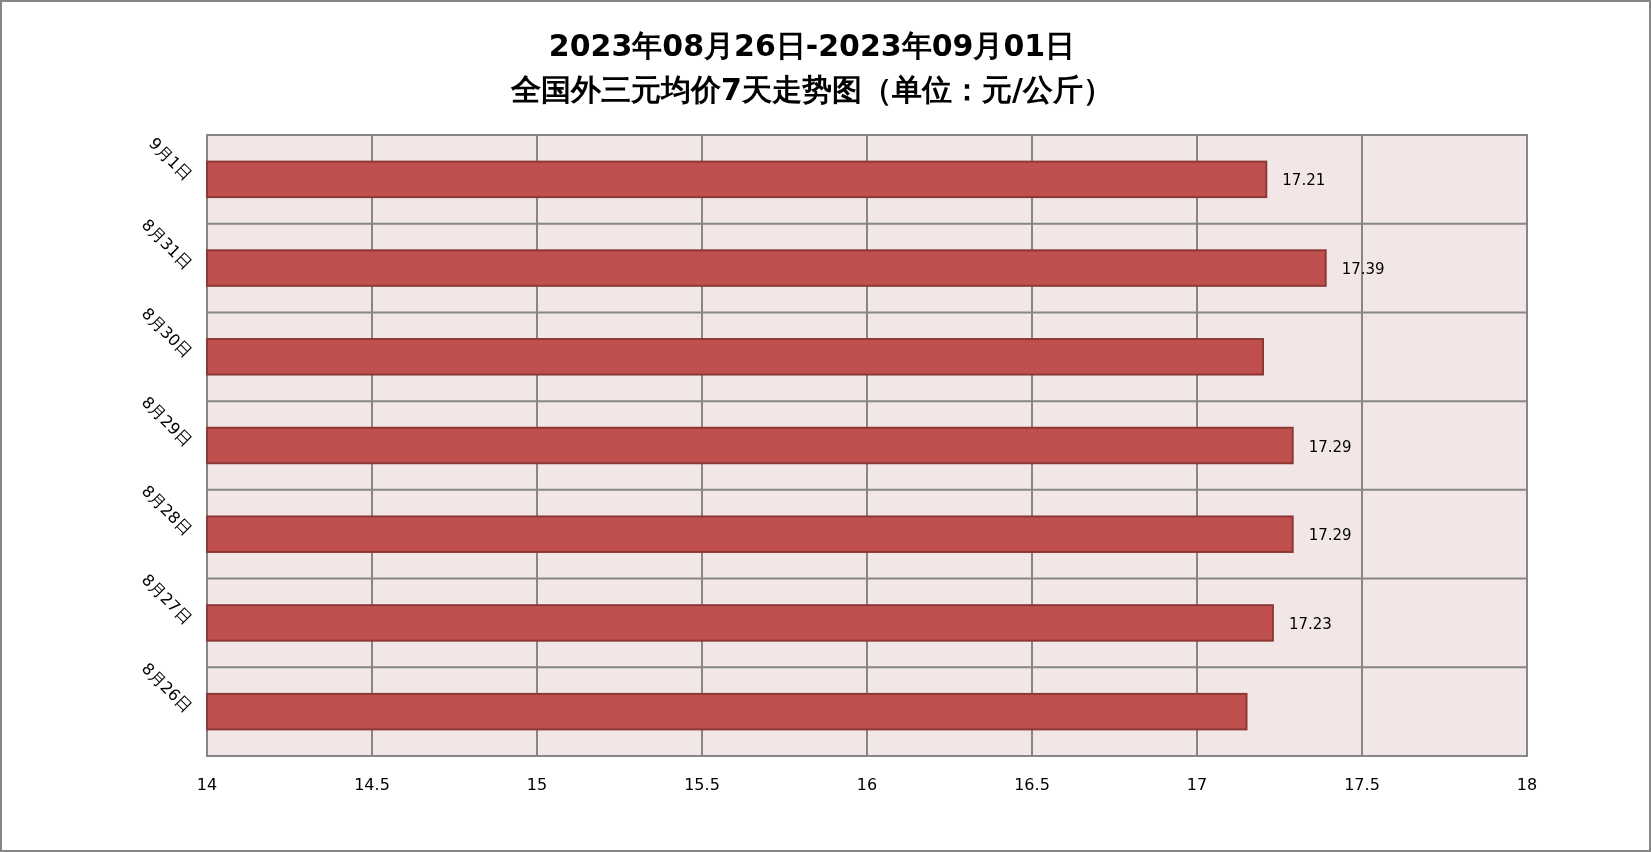 The height and width of the screenshot is (852, 1651). I want to click on y-tick-label: 8月28日, so click(166, 510).